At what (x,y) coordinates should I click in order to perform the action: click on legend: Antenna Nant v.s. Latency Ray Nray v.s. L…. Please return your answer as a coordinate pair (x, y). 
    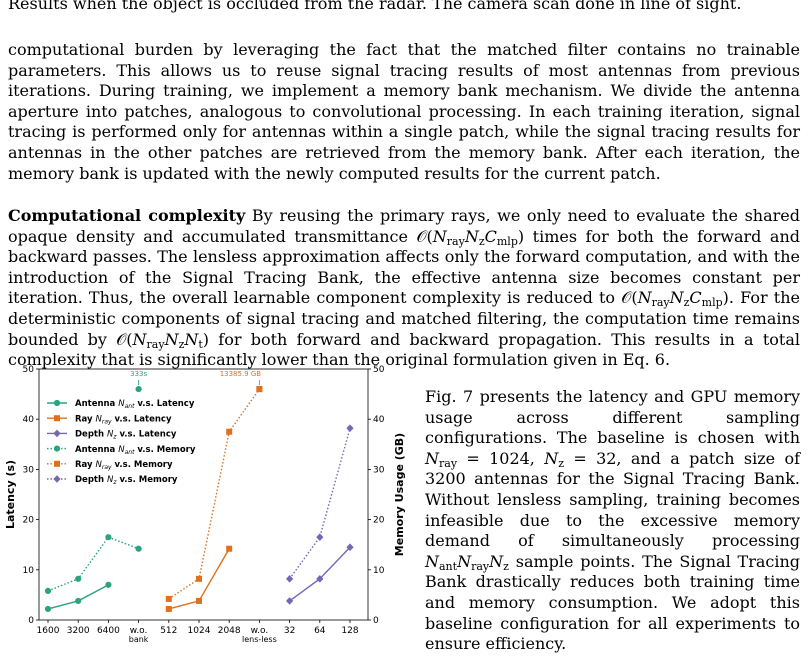
    Looking at the image, I should click on (121, 442).